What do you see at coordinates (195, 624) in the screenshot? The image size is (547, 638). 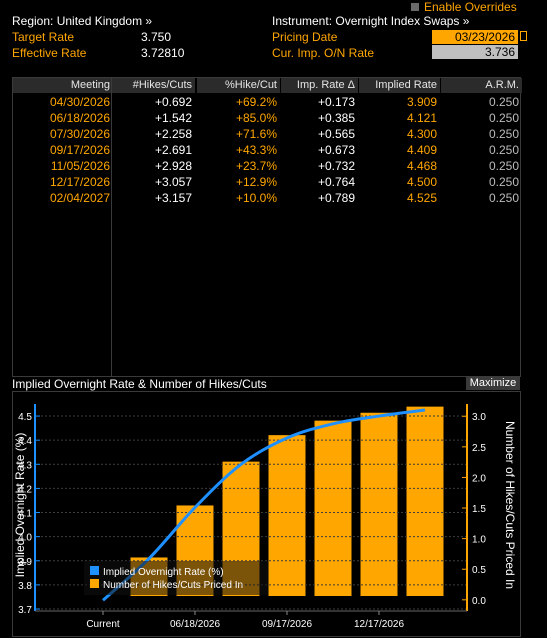 I see `x-tick-label: 06/18/2026` at bounding box center [195, 624].